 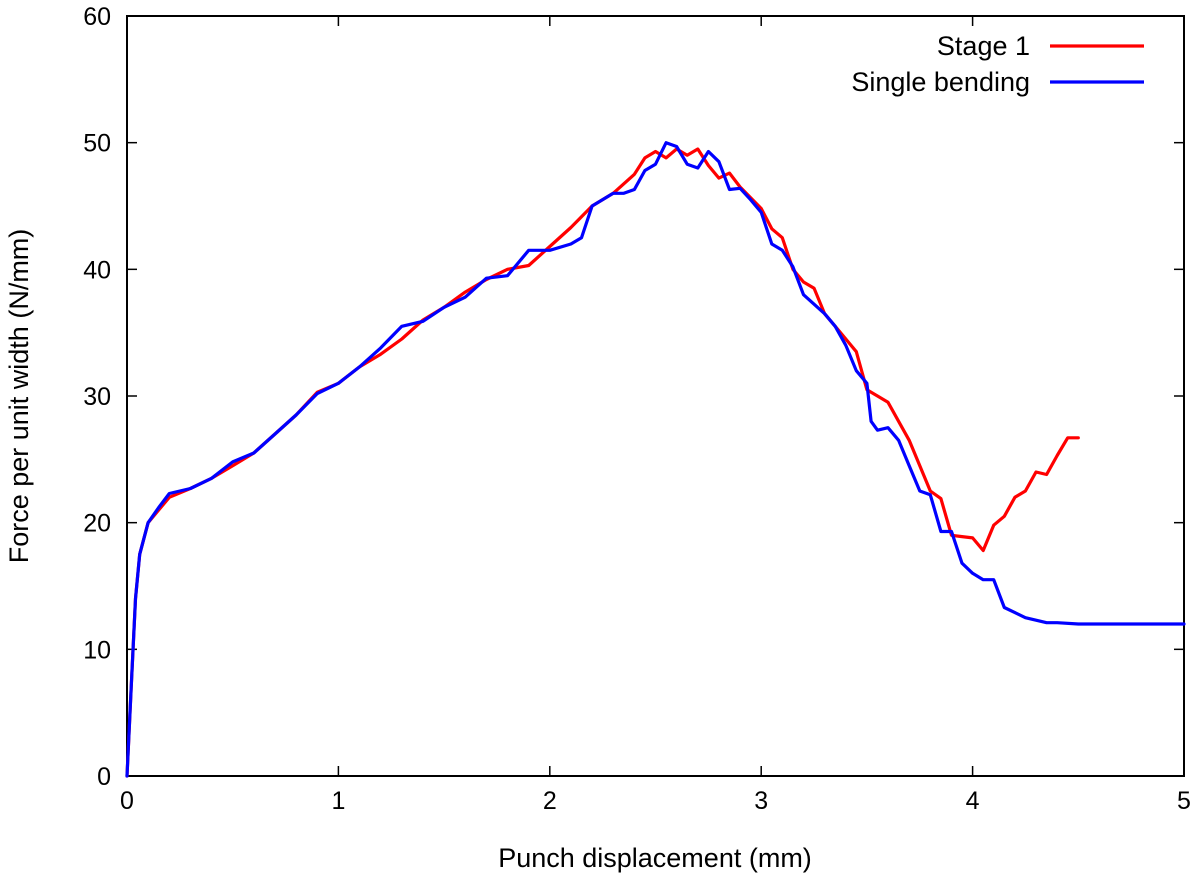 What do you see at coordinates (761, 801) in the screenshot?
I see `x-tick-label: 3` at bounding box center [761, 801].